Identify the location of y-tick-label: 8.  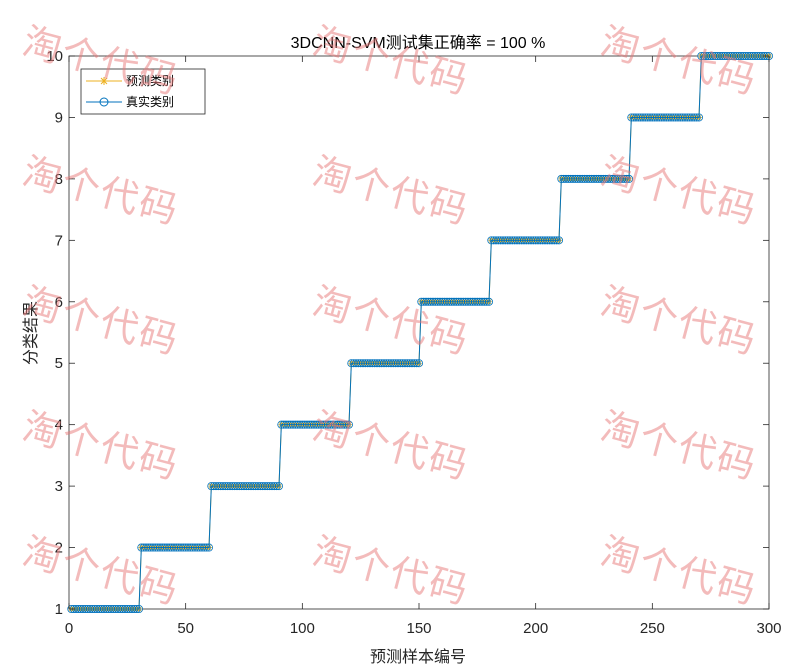
(59, 179).